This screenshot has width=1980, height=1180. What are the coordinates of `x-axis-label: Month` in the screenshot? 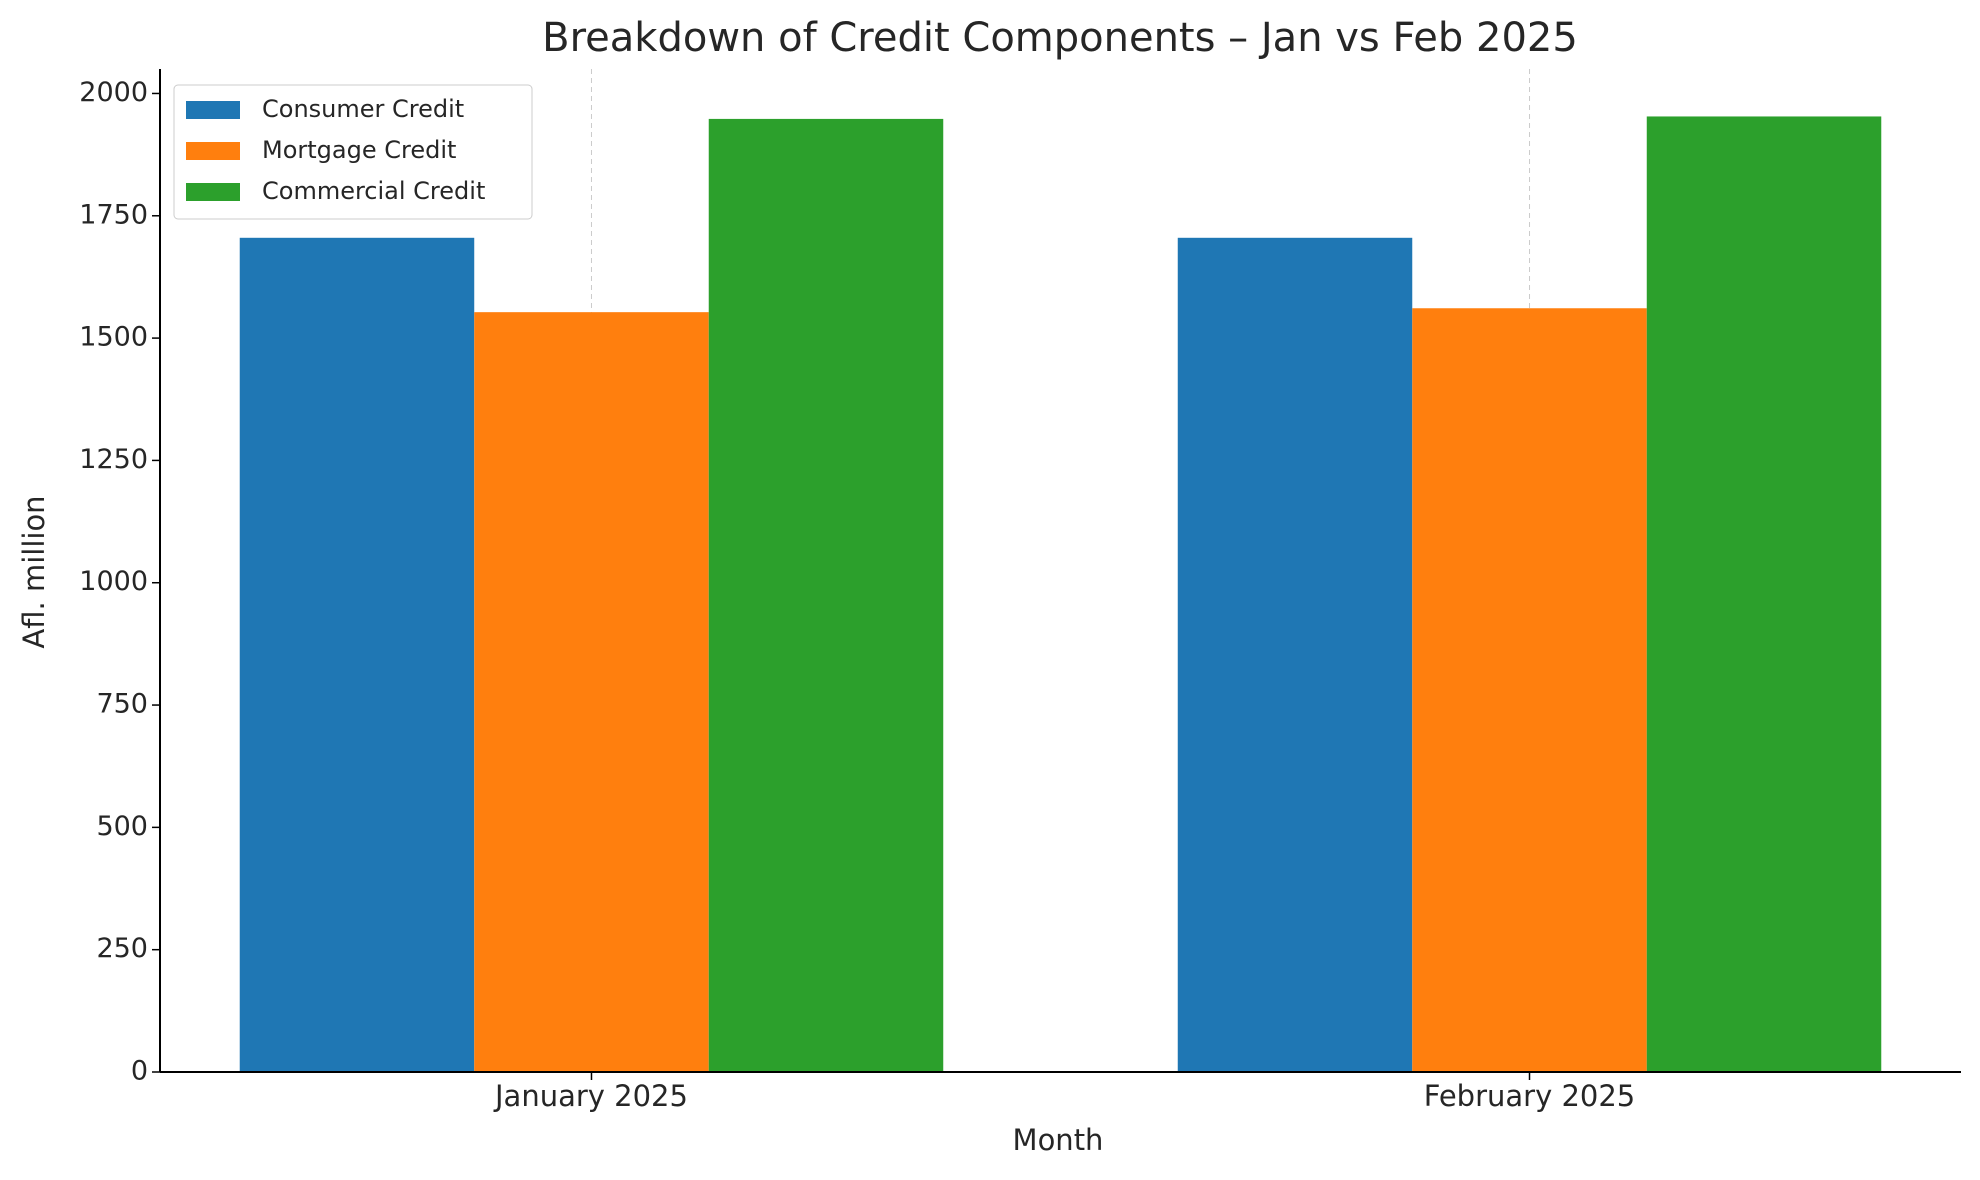 It's located at (1058, 1140).